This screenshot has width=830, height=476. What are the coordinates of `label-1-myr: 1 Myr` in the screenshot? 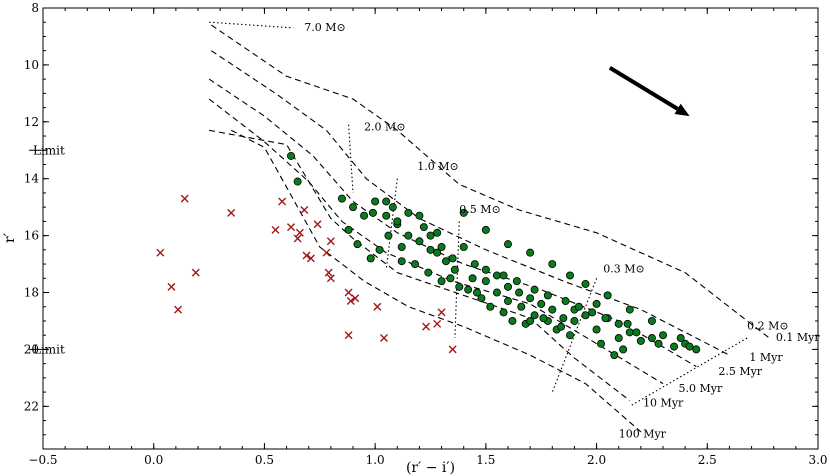 It's located at (766, 357).